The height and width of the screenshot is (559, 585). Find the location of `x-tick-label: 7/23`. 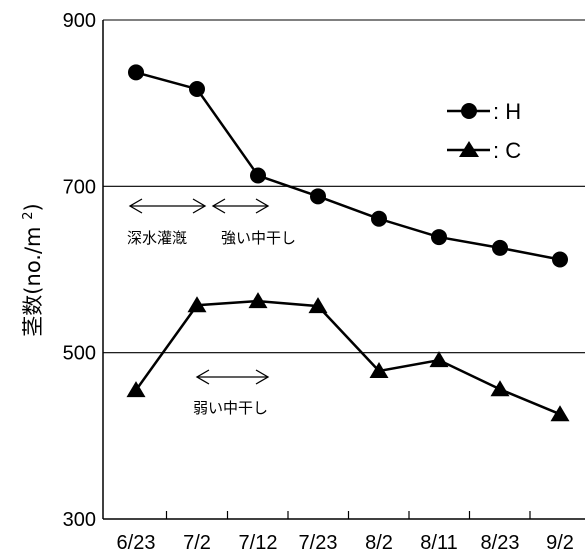

x-tick-label: 7/23 is located at coordinates (318, 543).